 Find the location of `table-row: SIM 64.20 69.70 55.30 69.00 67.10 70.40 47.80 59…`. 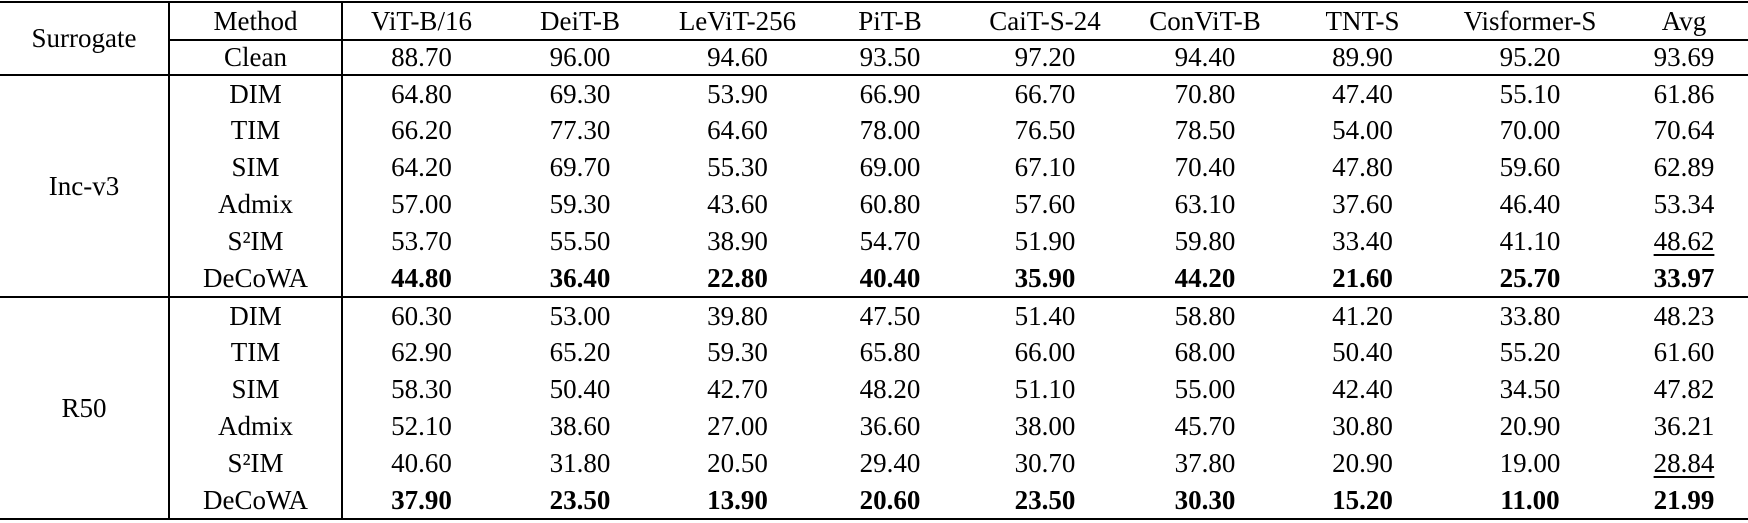

table-row: SIM 64.20 69.70 55.30 69.00 67.10 70.40 47.80 59… is located at coordinates (874, 167).